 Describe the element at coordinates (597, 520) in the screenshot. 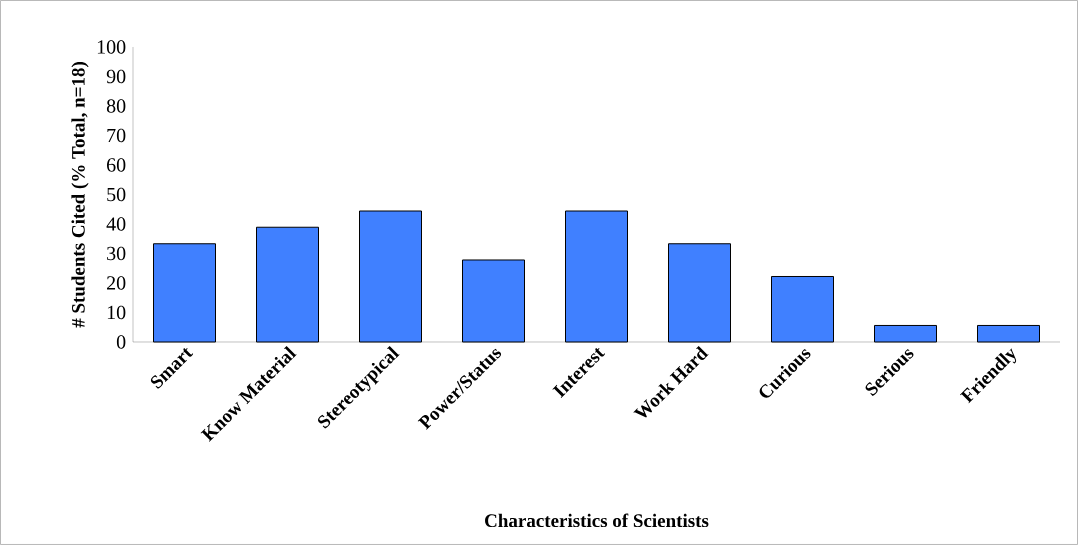

I see `x-axis-title: Characteristics of Scientists` at that location.